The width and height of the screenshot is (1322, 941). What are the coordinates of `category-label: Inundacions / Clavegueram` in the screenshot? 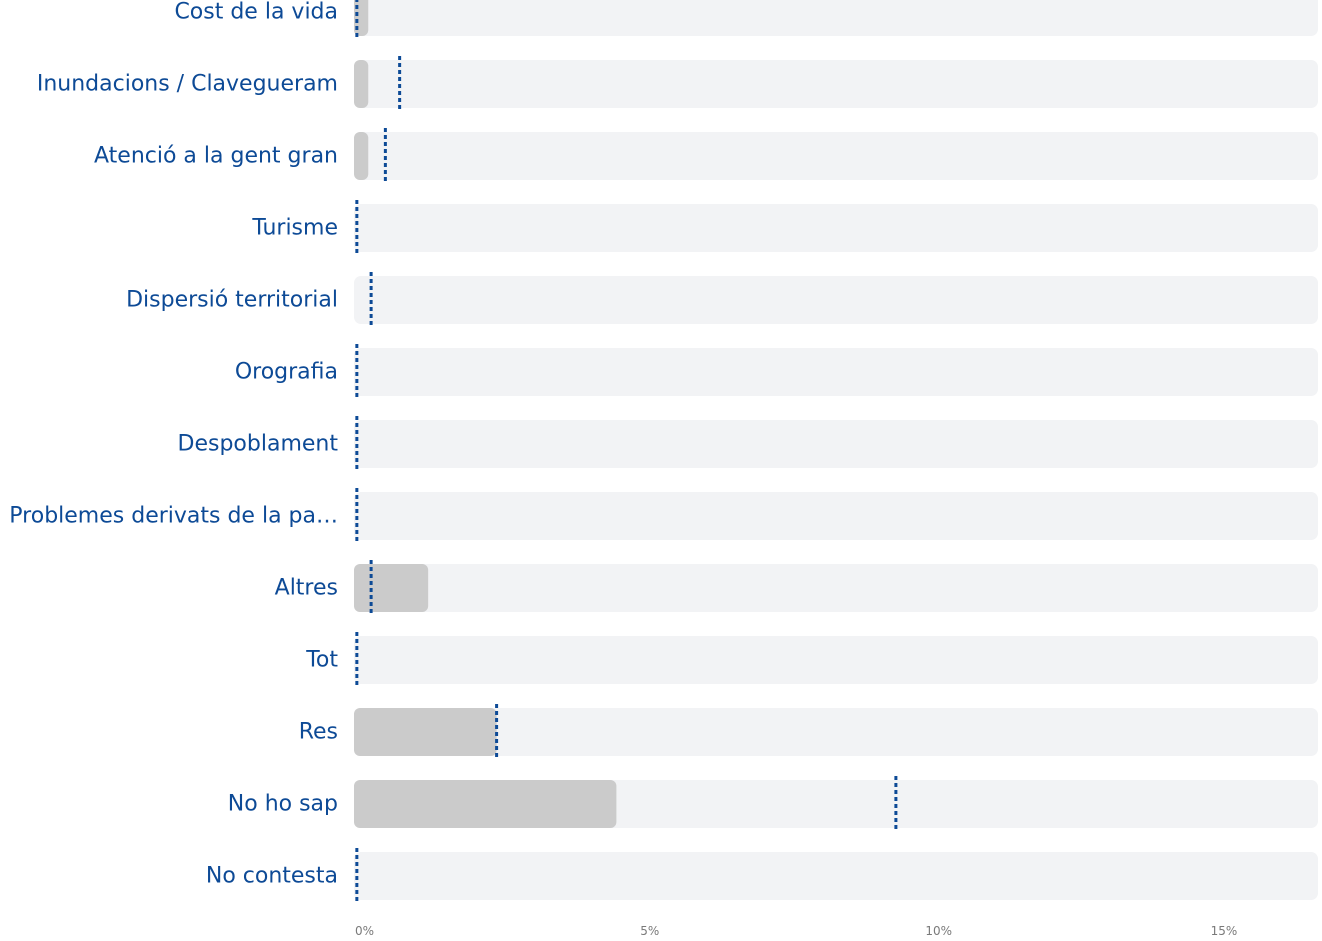 It's located at (187, 84).